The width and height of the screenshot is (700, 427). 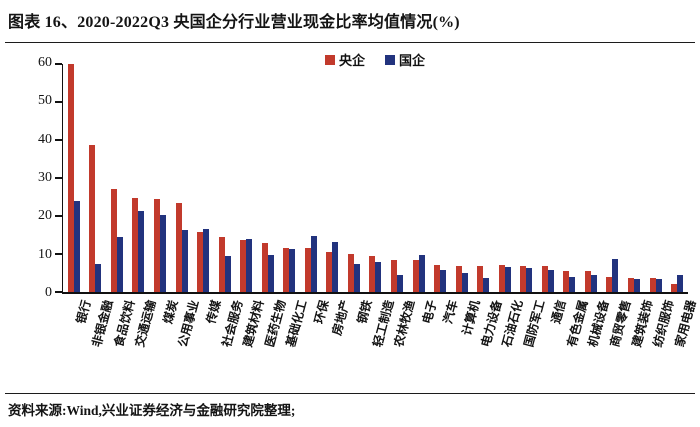 What do you see at coordinates (313, 264) in the screenshot?
I see `bar-国企-环保` at bounding box center [313, 264].